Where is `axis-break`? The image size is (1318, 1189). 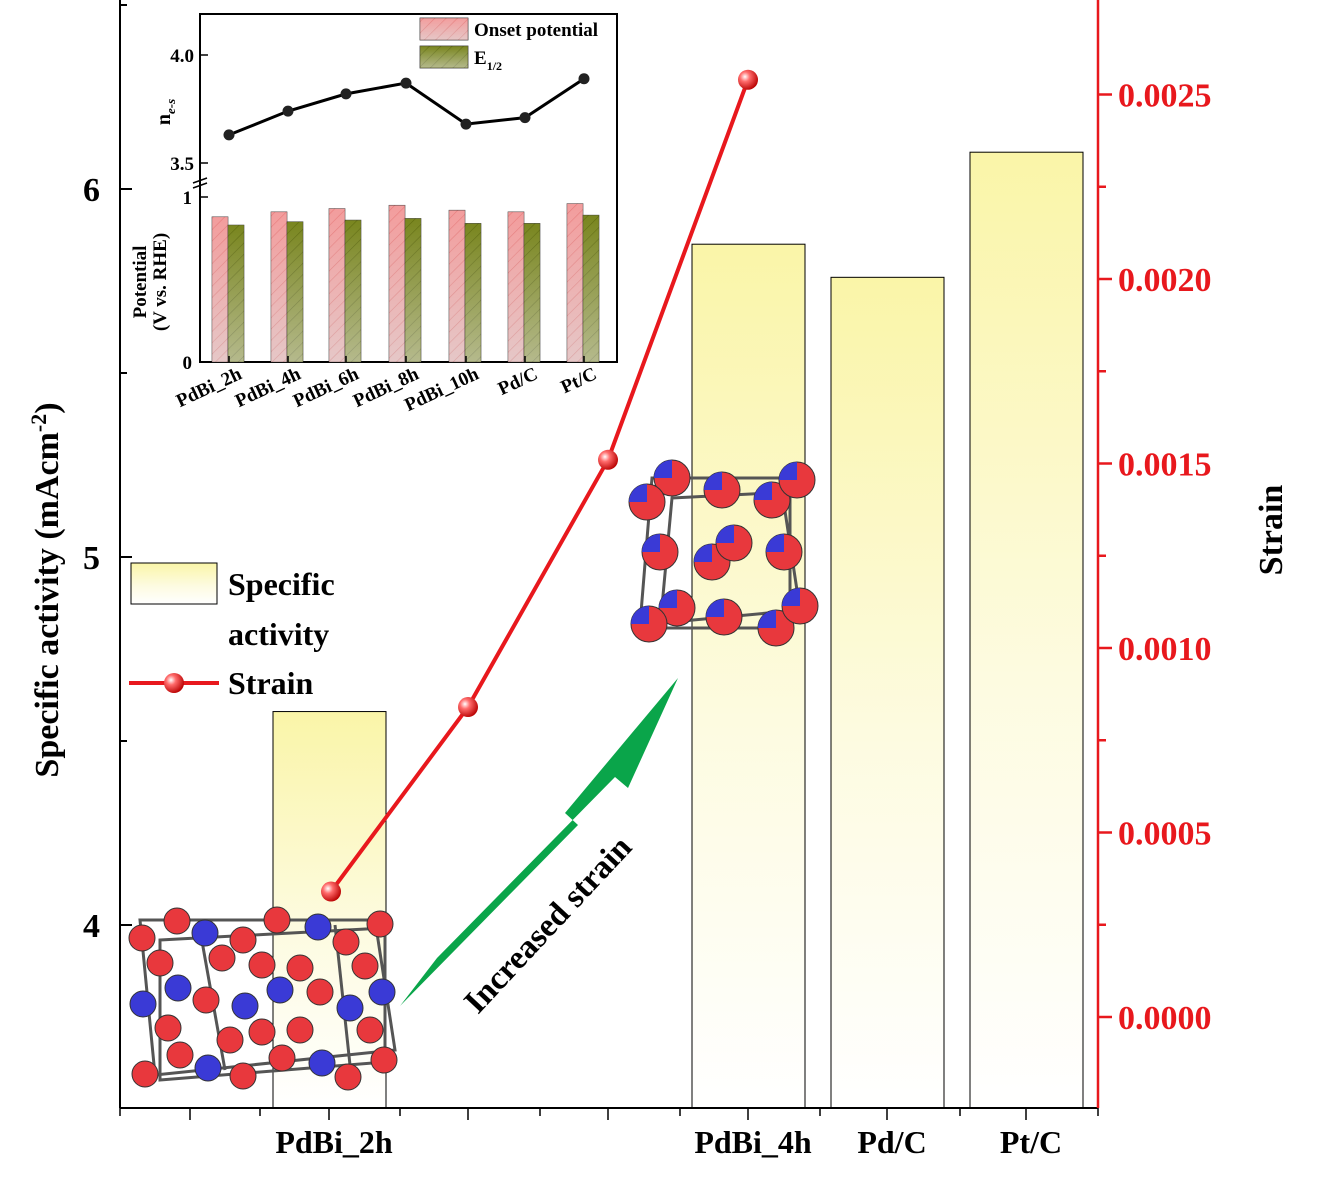
axis-break is located at coordinates (200, 180).